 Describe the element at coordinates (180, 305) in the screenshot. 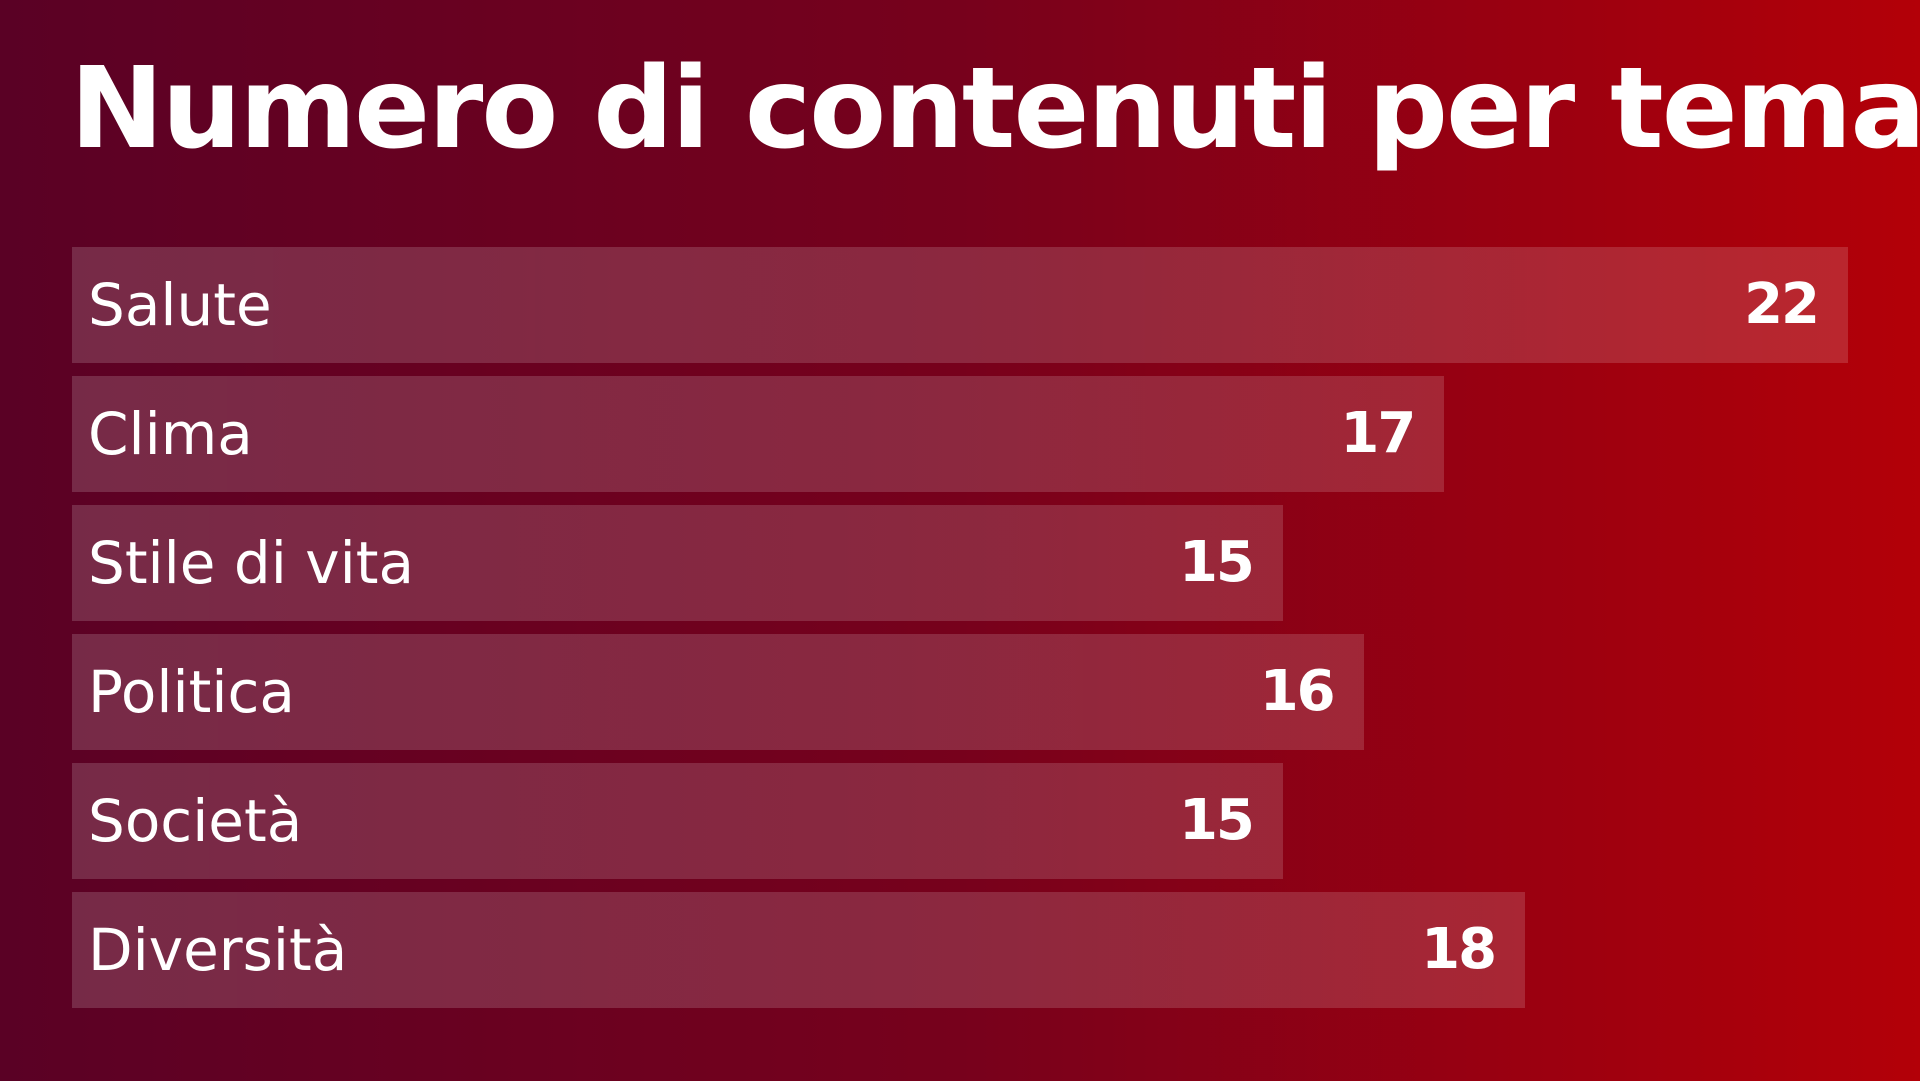

I see `bar-label: Salute` at that location.